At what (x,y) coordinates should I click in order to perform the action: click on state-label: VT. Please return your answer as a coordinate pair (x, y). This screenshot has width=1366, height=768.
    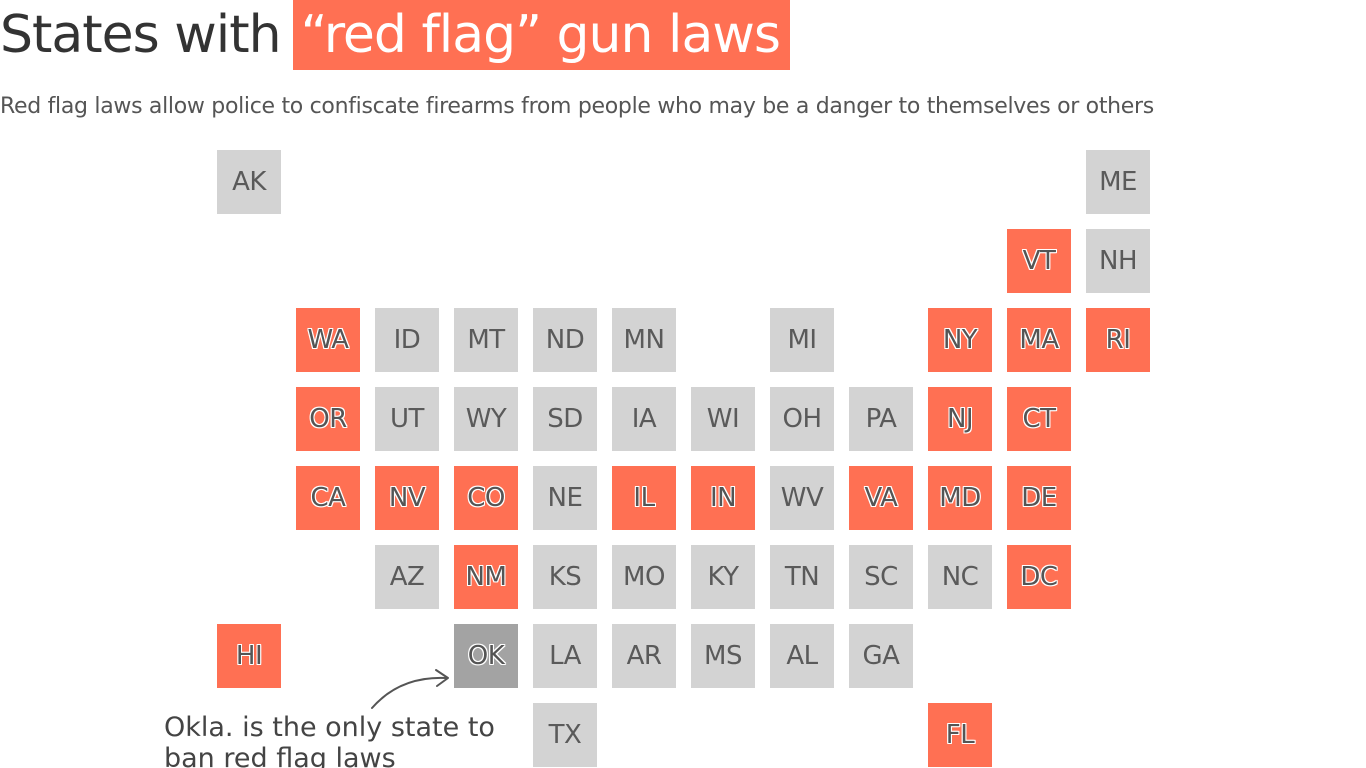
    Looking at the image, I should click on (1039, 261).